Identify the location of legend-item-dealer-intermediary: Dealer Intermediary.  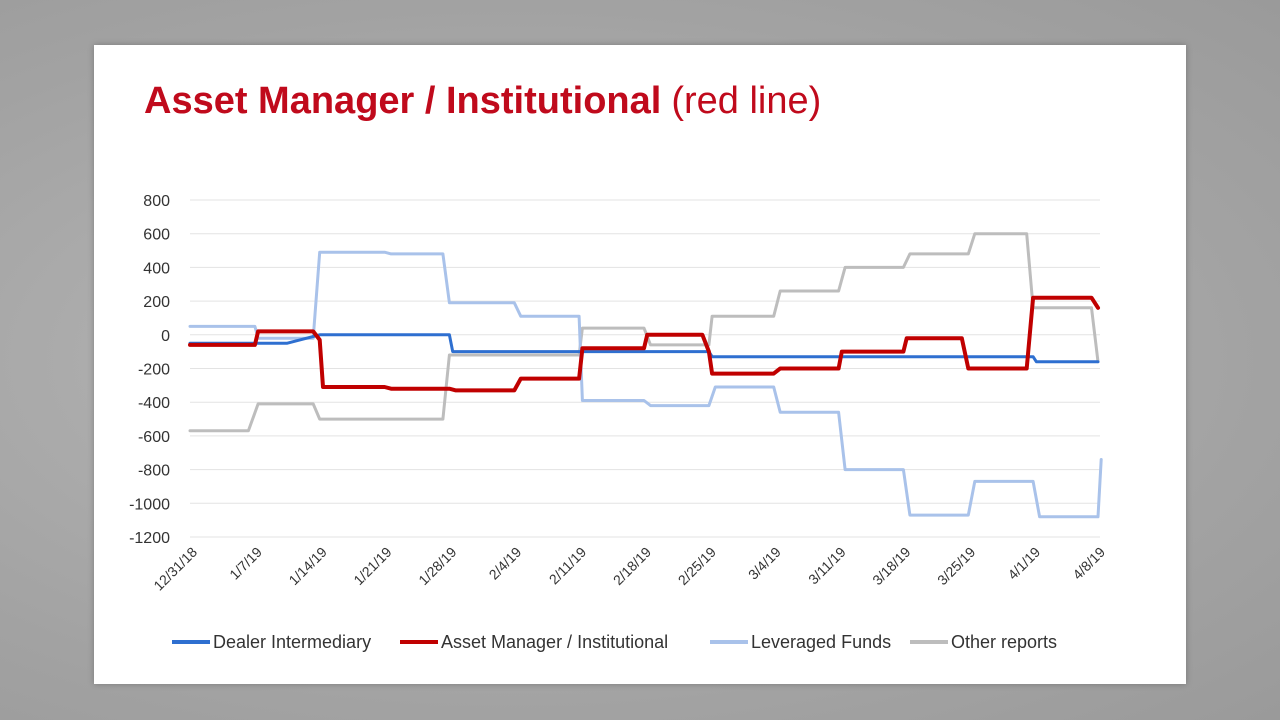
(271, 642).